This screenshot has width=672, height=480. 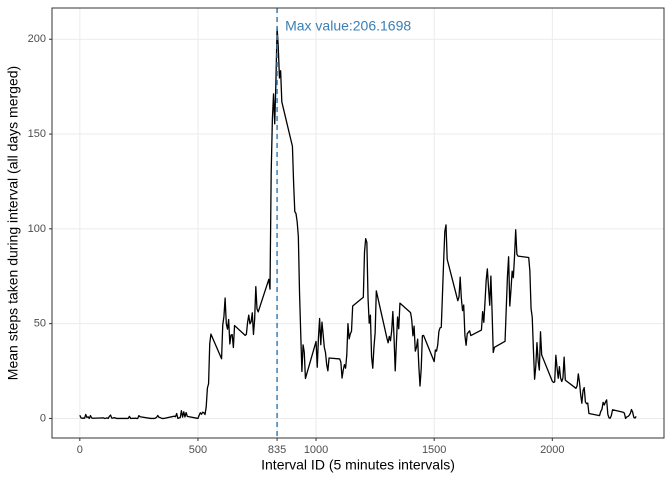 What do you see at coordinates (37, 229) in the screenshot?
I see `y-tick-label: 100` at bounding box center [37, 229].